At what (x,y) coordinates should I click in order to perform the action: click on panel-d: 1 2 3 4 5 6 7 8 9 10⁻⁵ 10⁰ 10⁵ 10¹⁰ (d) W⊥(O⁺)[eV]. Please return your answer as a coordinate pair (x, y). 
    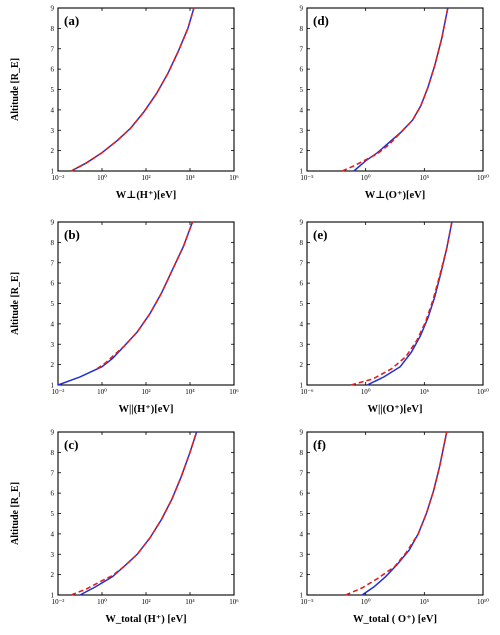
    Looking at the image, I should click on (395, 103).